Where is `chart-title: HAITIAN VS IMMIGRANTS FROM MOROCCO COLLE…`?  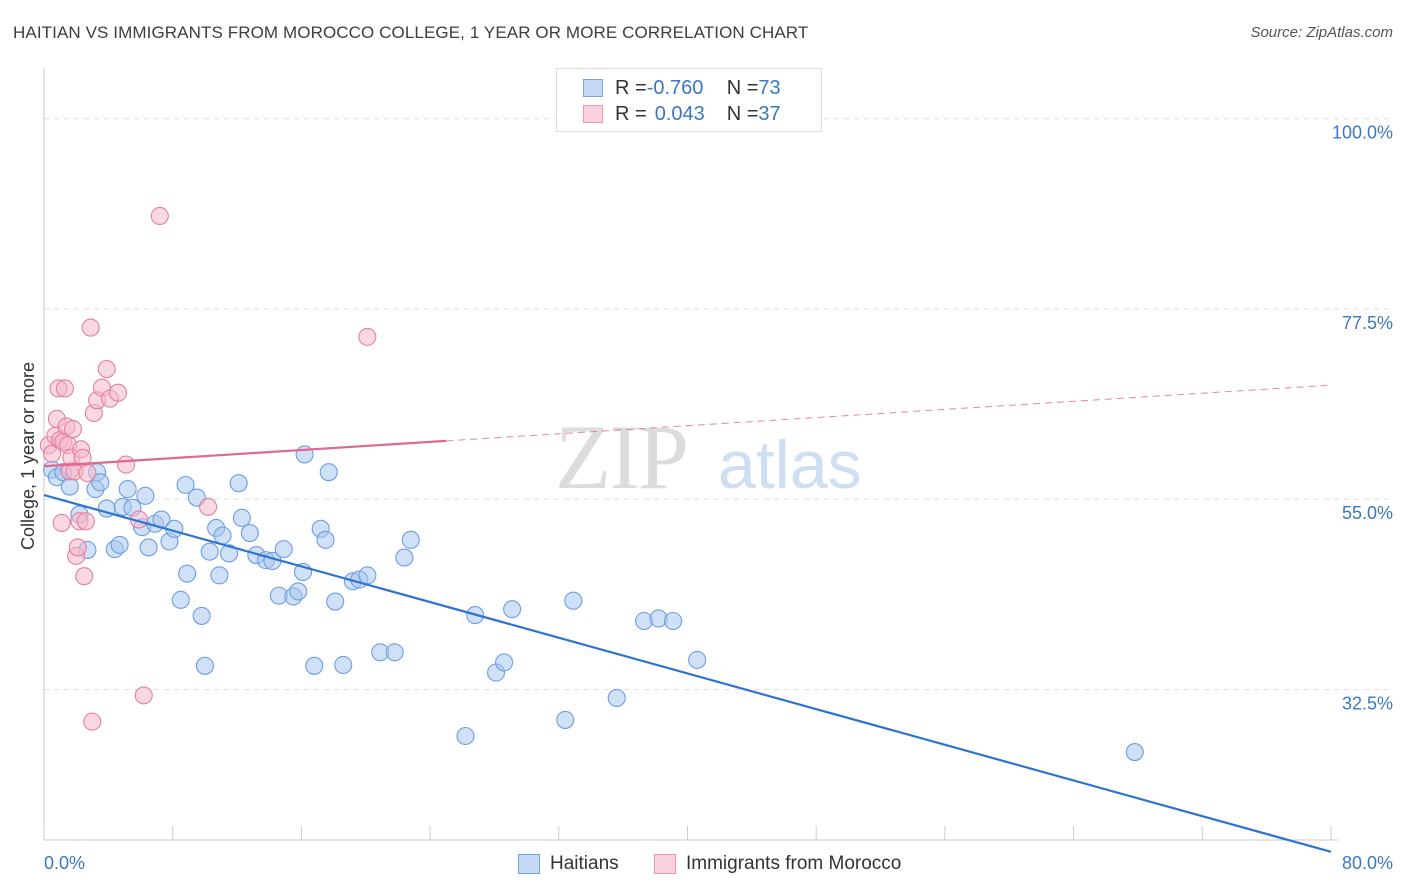
chart-title: HAITIAN VS IMMIGRANTS FROM MOROCCO COLLE… is located at coordinates (411, 32).